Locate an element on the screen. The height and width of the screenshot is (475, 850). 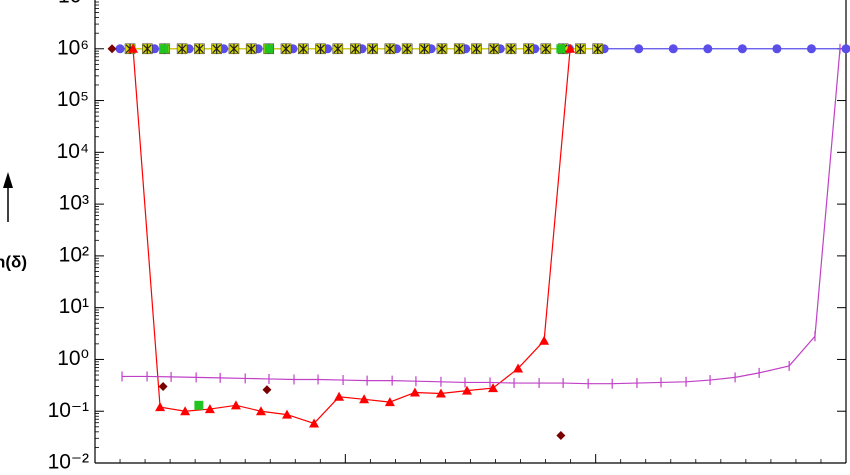
y-tick-label: 10⁴ is located at coordinates (73, 151).